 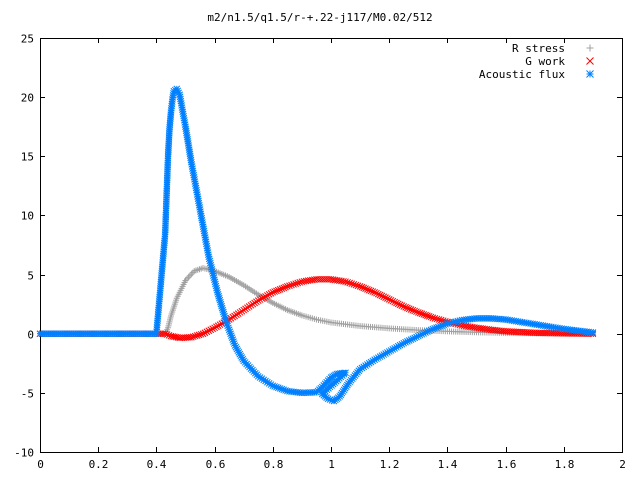 What do you see at coordinates (99, 464) in the screenshot?
I see `x-tick-label: 0.2` at bounding box center [99, 464].